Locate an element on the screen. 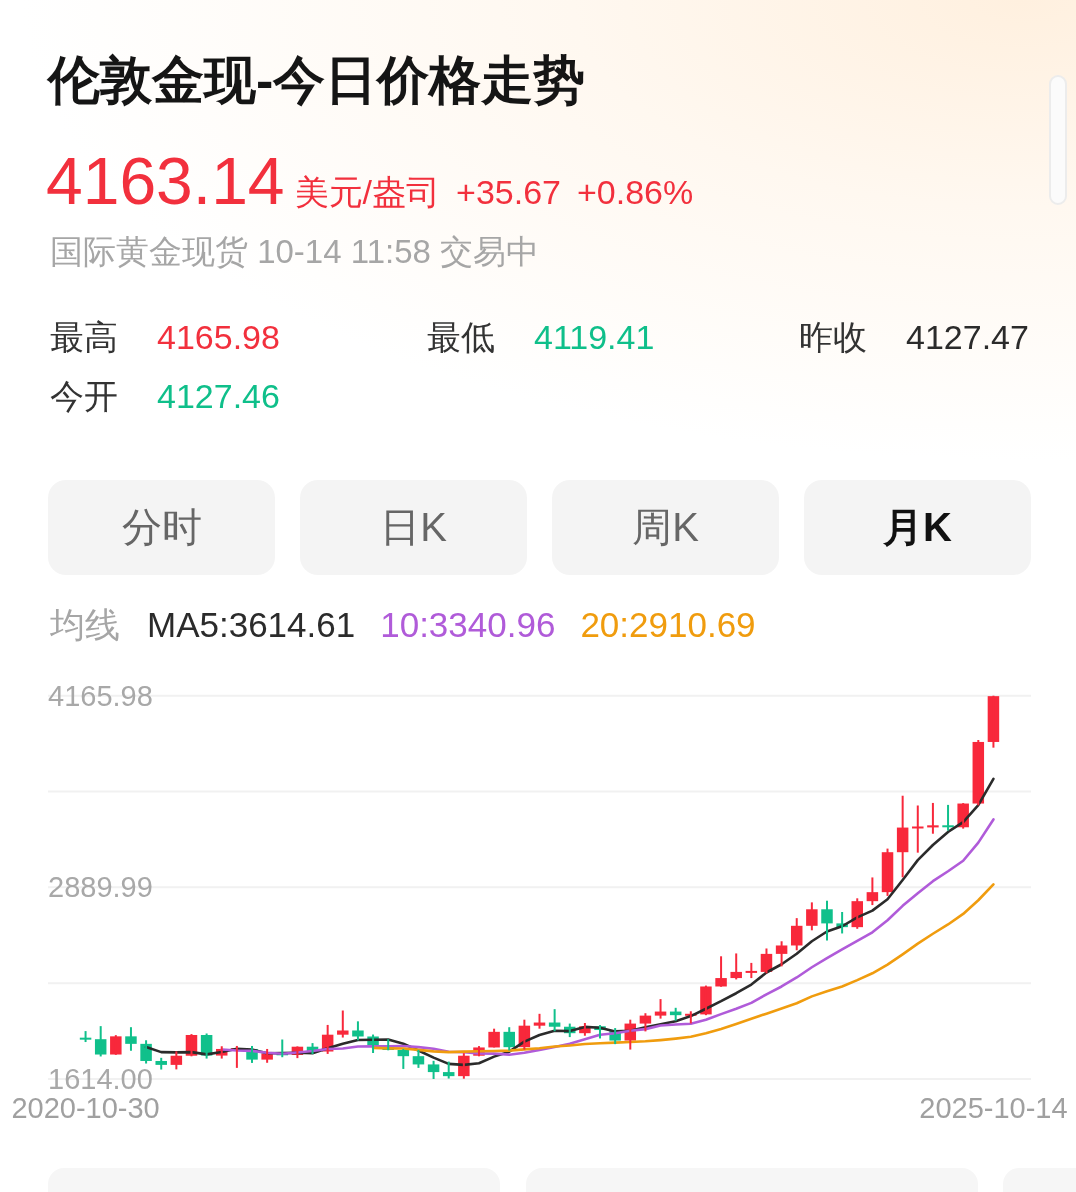  text: MA5:3614.61 is located at coordinates (251, 624).